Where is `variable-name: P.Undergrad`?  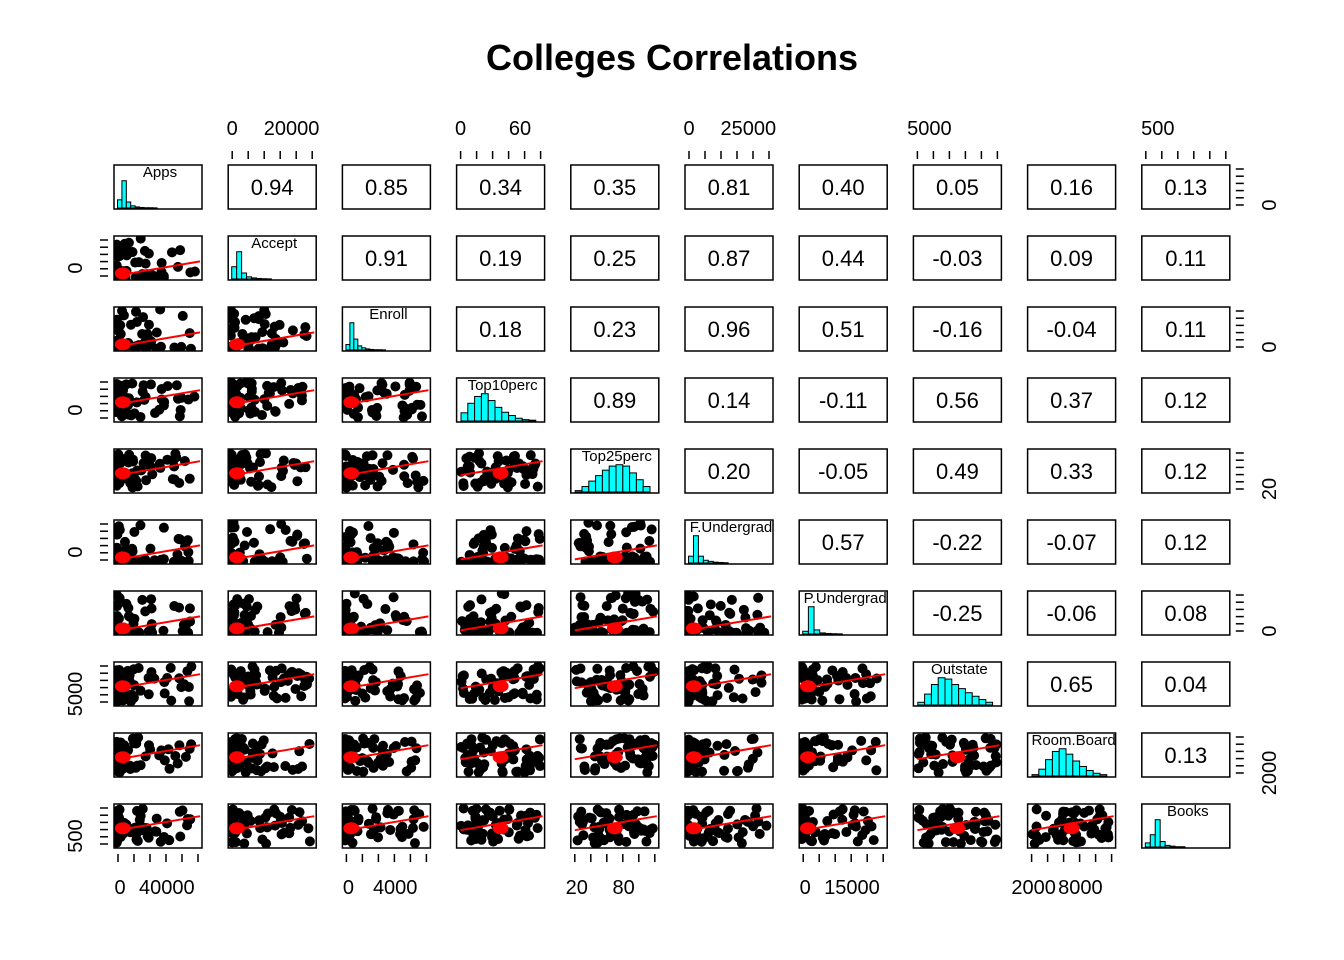
variable-name: P.Undergrad is located at coordinates (845, 598).